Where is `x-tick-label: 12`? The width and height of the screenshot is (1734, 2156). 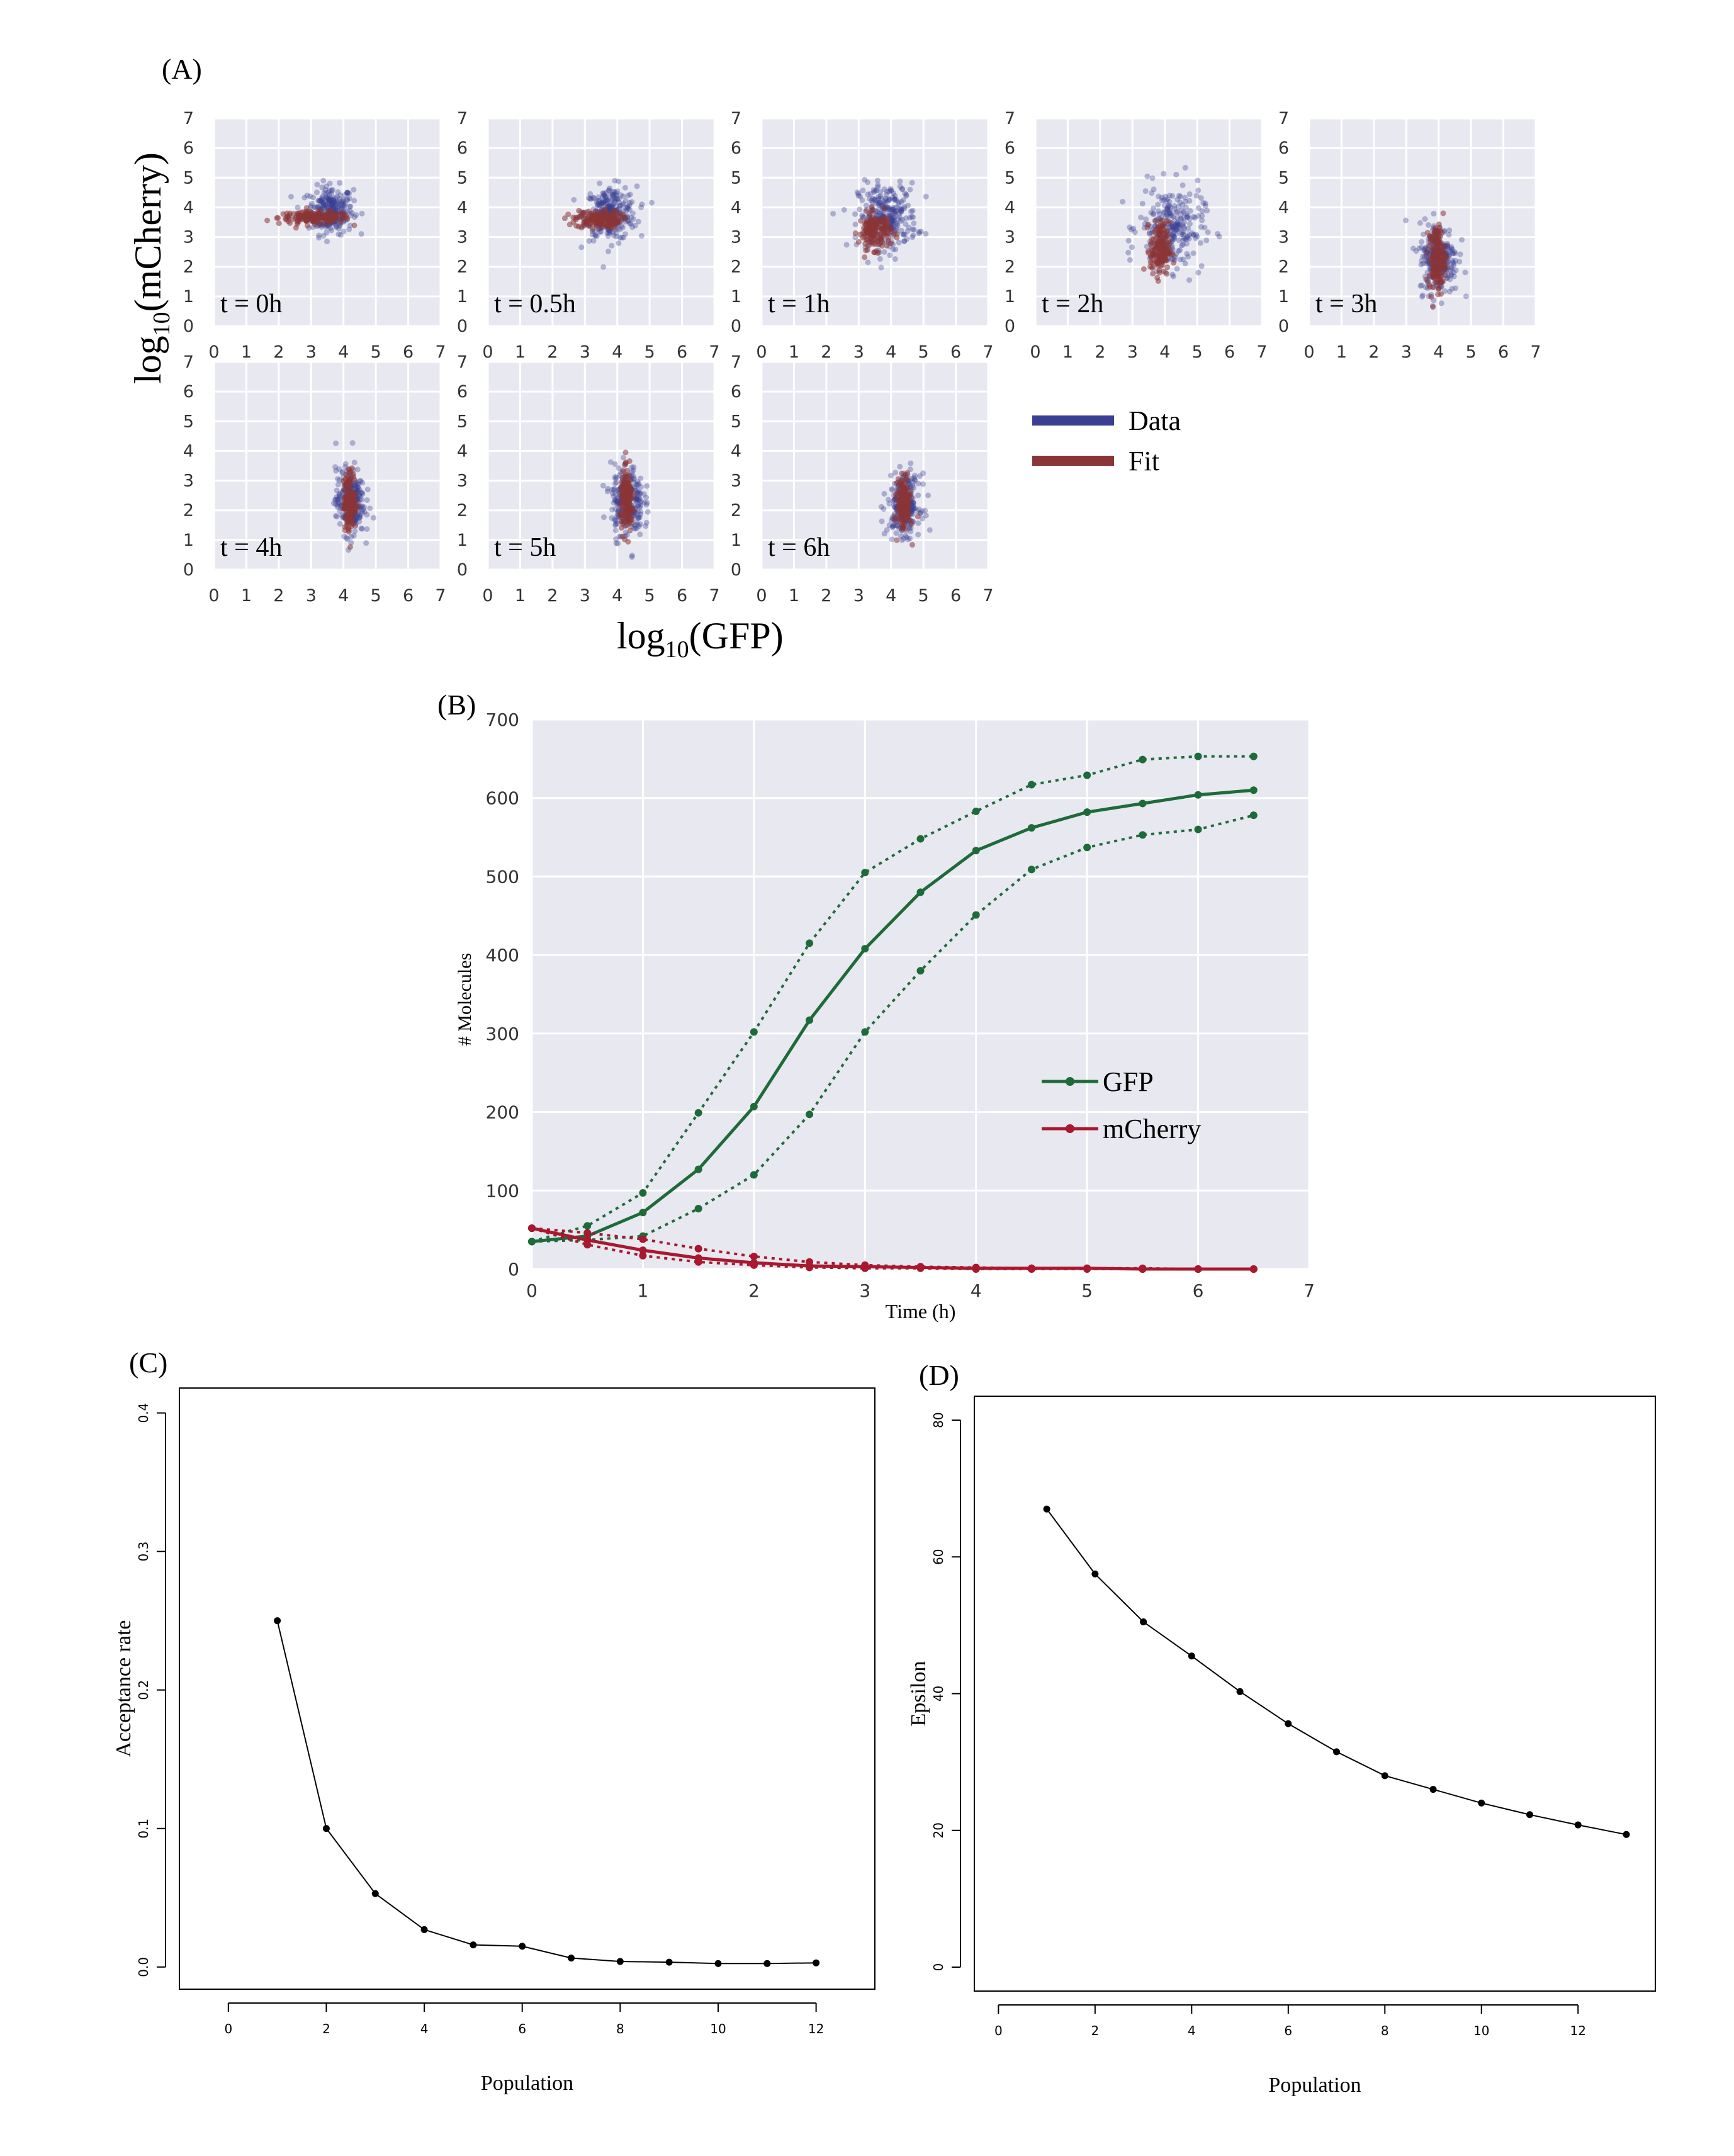 x-tick-label: 12 is located at coordinates (1578, 2030).